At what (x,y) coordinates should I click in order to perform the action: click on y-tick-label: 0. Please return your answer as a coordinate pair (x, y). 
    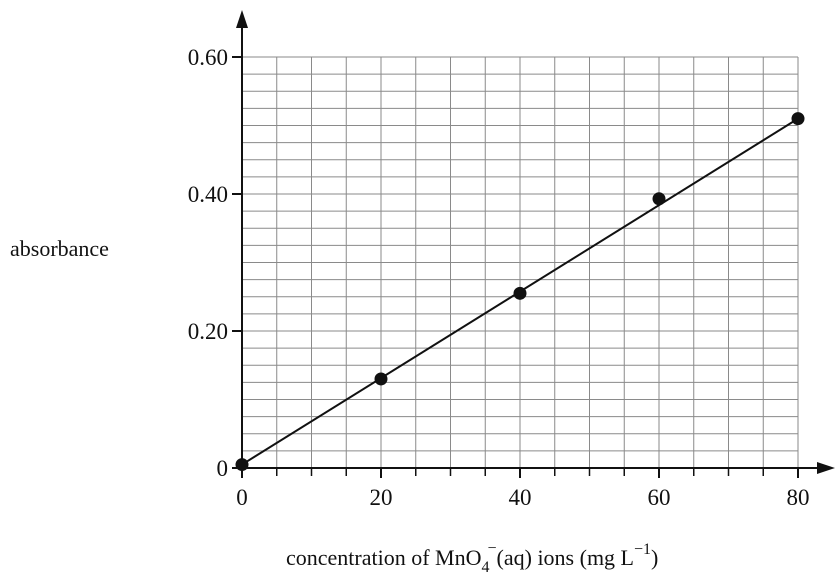
    Looking at the image, I should click on (223, 468).